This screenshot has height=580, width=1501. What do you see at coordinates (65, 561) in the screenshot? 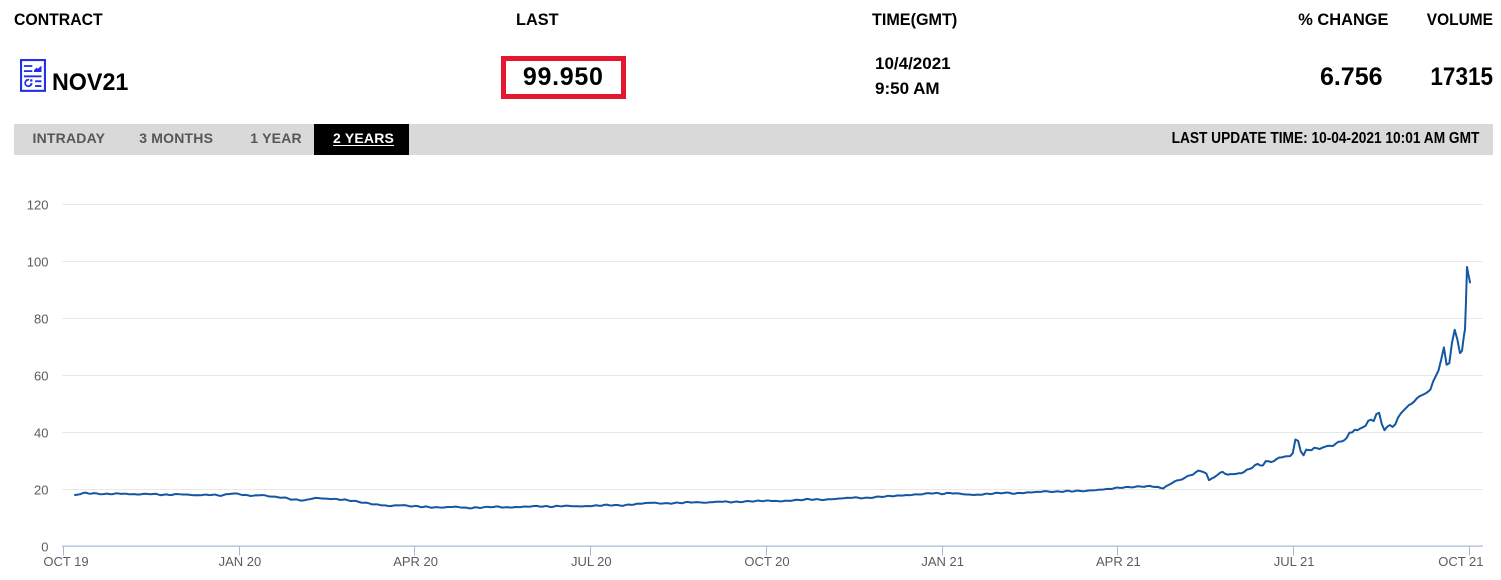
I see `svg-text: OCT 19` at bounding box center [65, 561].